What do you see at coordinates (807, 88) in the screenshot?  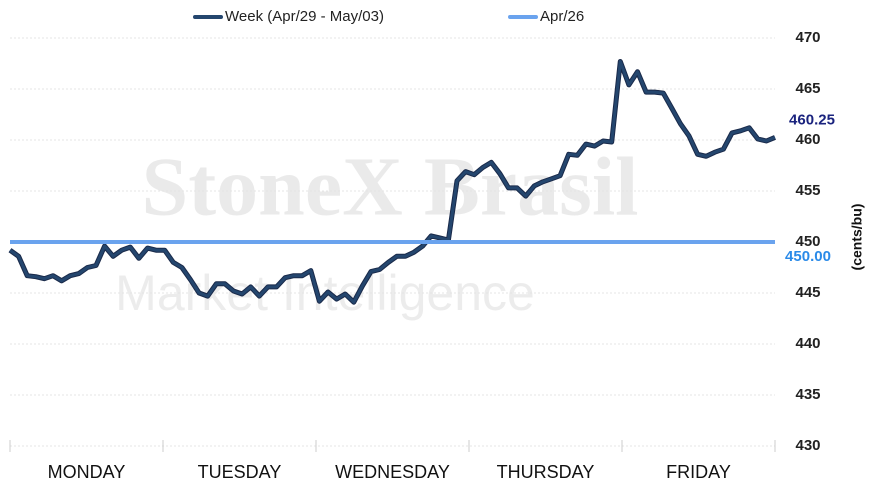 I see `y-tick-label: 465` at bounding box center [807, 88].